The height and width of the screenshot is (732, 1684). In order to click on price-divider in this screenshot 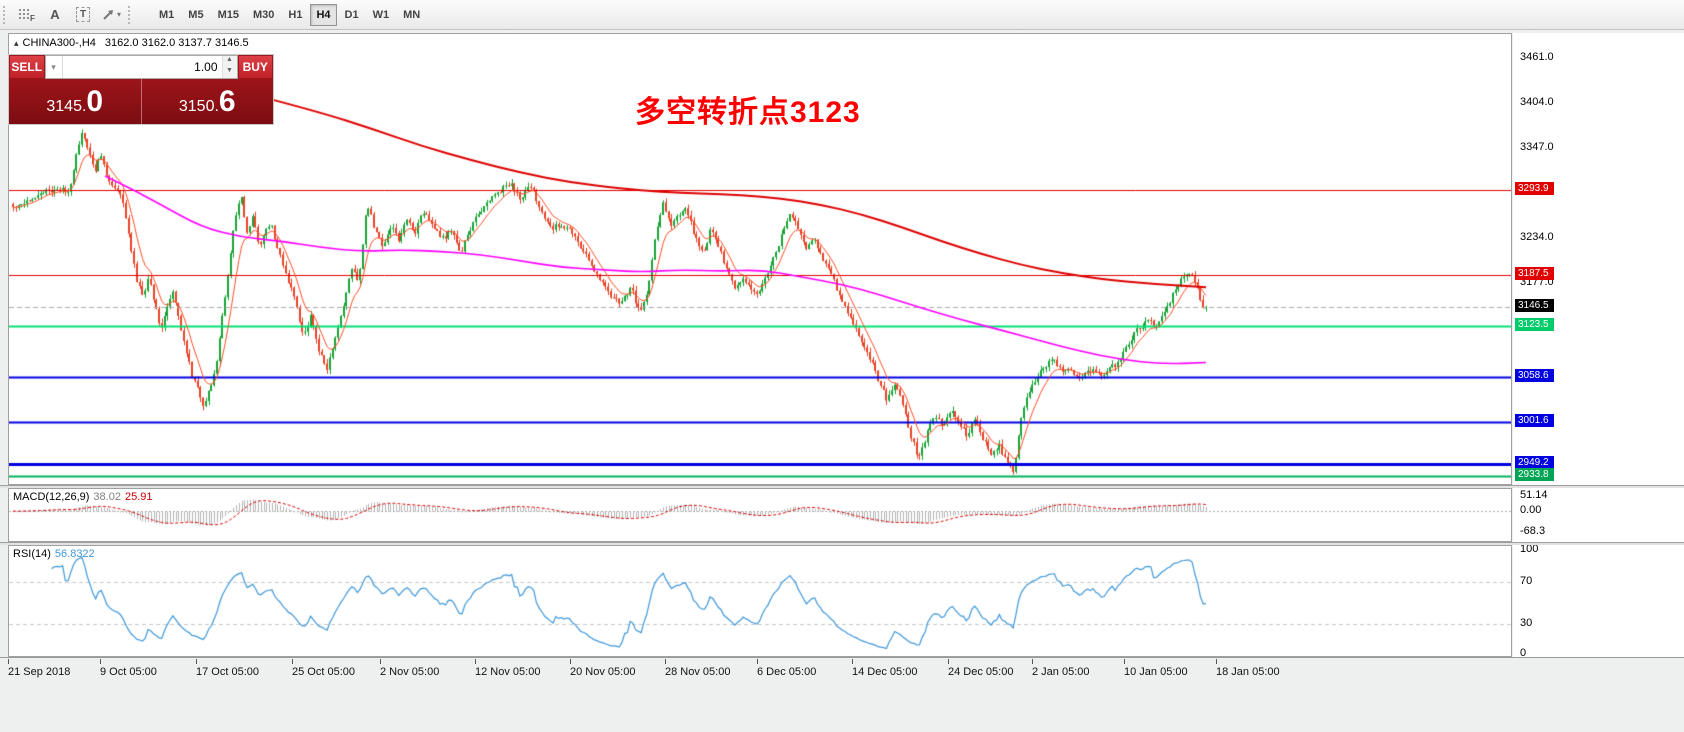, I will do `click(141, 101)`.